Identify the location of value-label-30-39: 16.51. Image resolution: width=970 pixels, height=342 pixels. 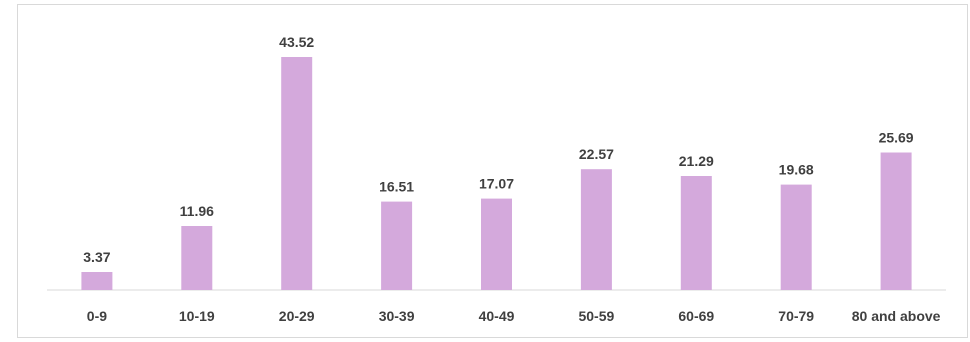
(396, 187).